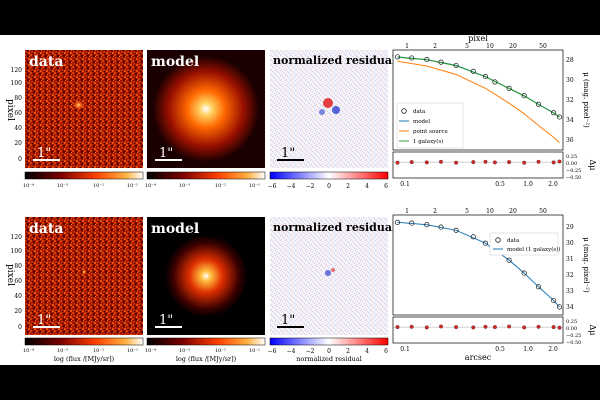  I want to click on svg-text: 0.1, so click(405, 184).